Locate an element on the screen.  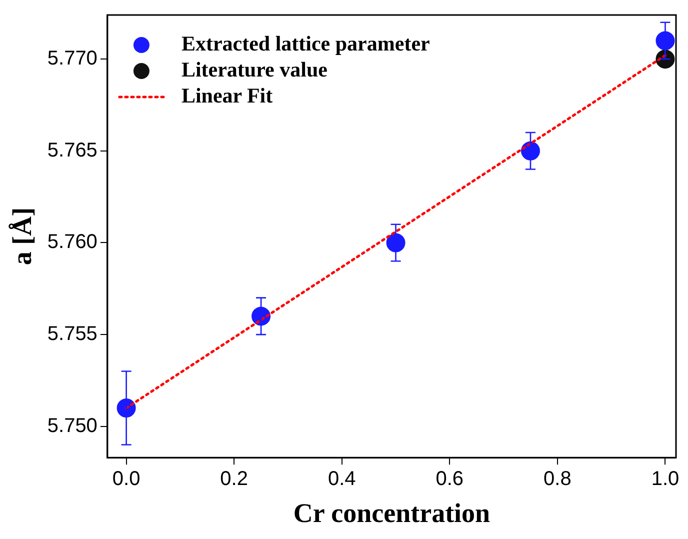
legend-label: Linear Fit is located at coordinates (227, 95).